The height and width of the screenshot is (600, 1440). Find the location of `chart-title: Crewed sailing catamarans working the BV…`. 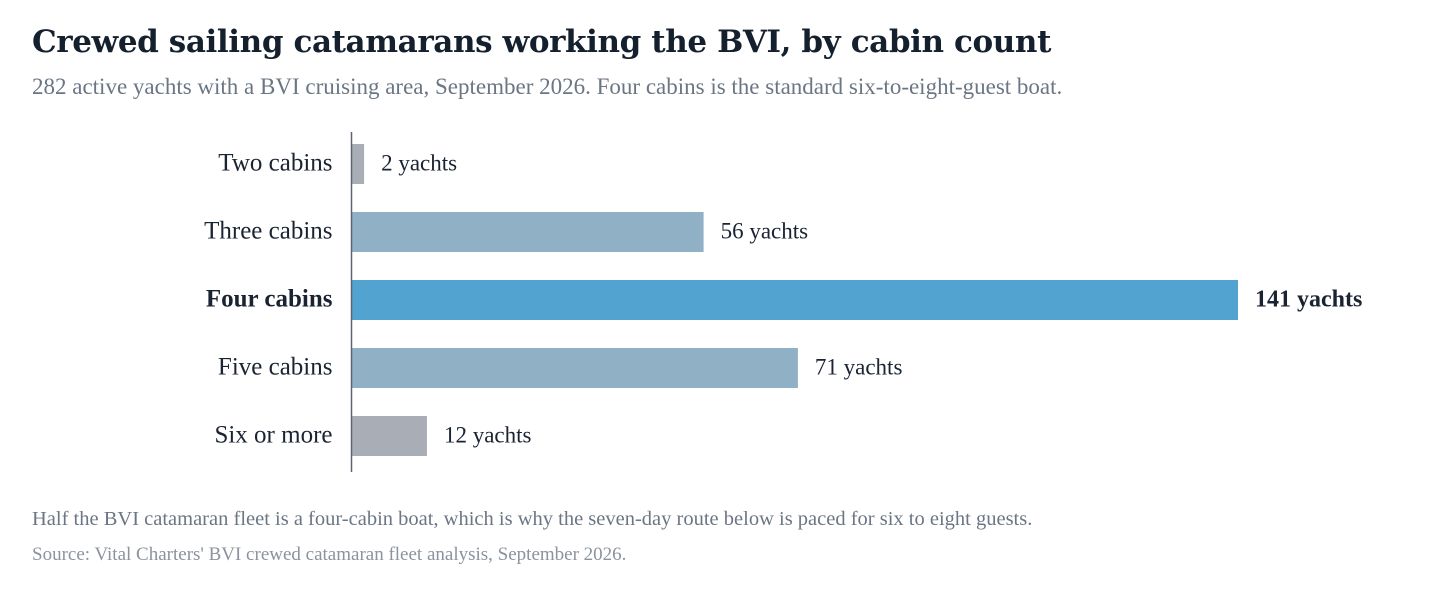

chart-title: Crewed sailing catamarans working the BV… is located at coordinates (541, 42).